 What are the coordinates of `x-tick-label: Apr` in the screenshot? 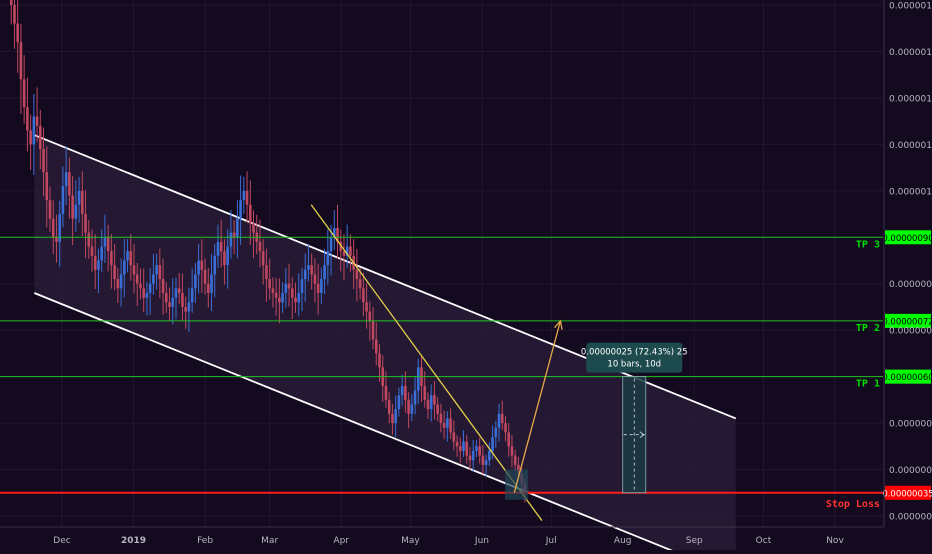 It's located at (341, 541).